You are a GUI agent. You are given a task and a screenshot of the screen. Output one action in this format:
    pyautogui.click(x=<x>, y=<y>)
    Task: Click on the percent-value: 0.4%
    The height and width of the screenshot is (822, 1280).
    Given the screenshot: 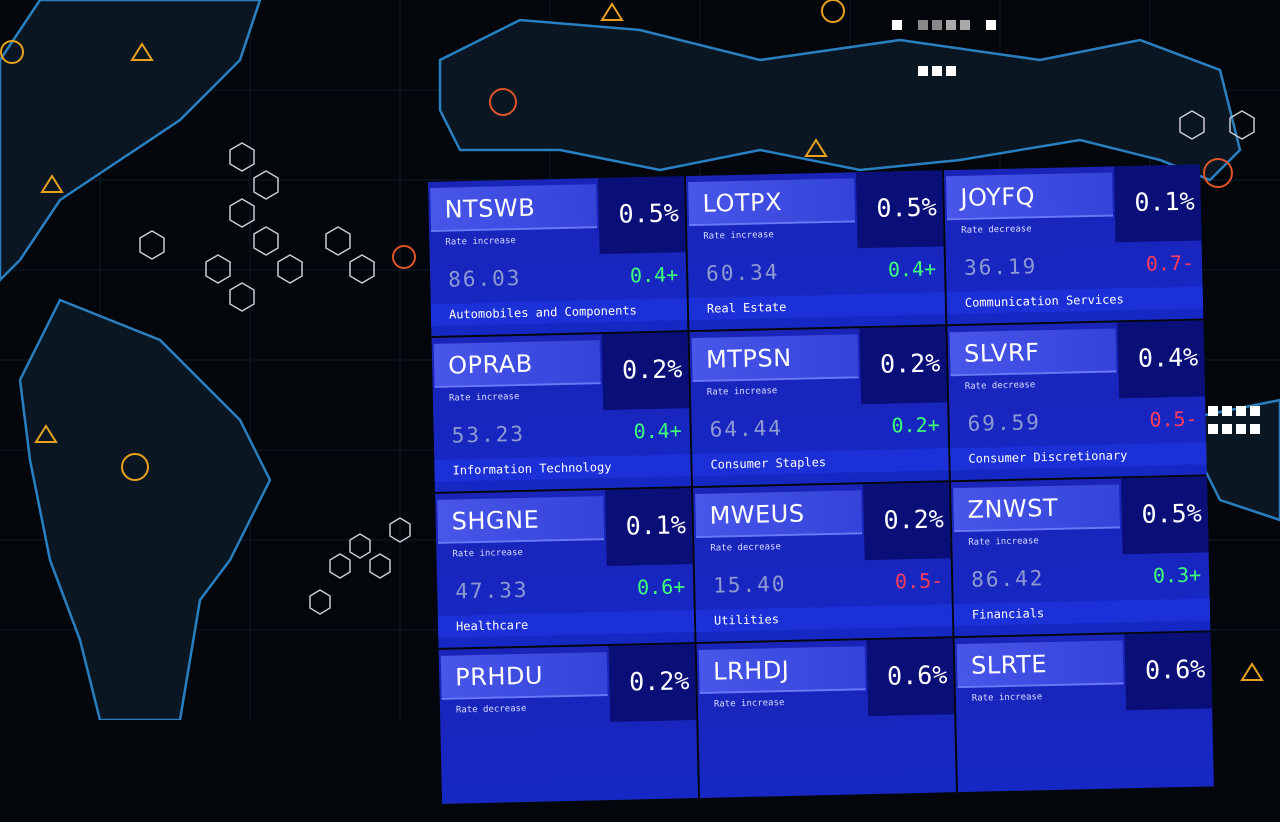 What is the action you would take?
    pyautogui.click(x=1168, y=357)
    